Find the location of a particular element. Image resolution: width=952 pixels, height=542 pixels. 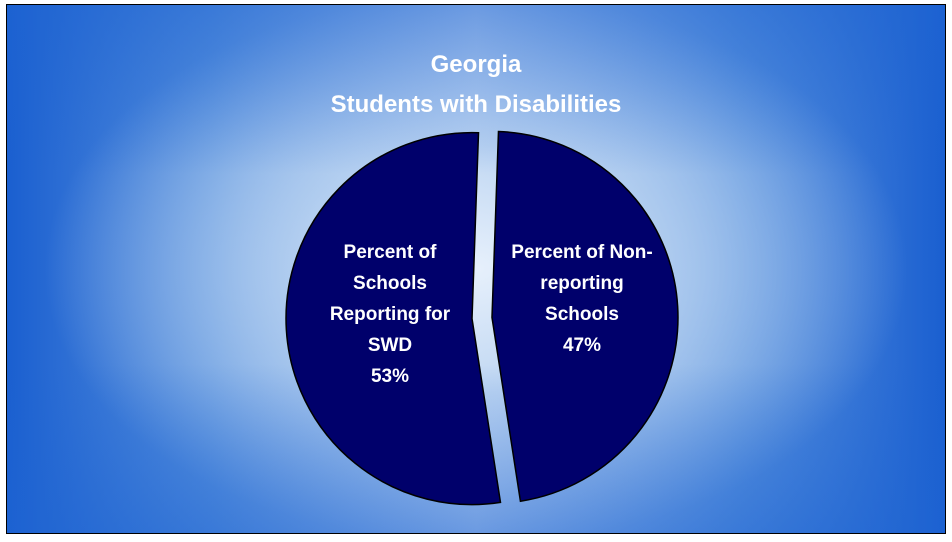

chart-title: Georgia is located at coordinates (476, 64).